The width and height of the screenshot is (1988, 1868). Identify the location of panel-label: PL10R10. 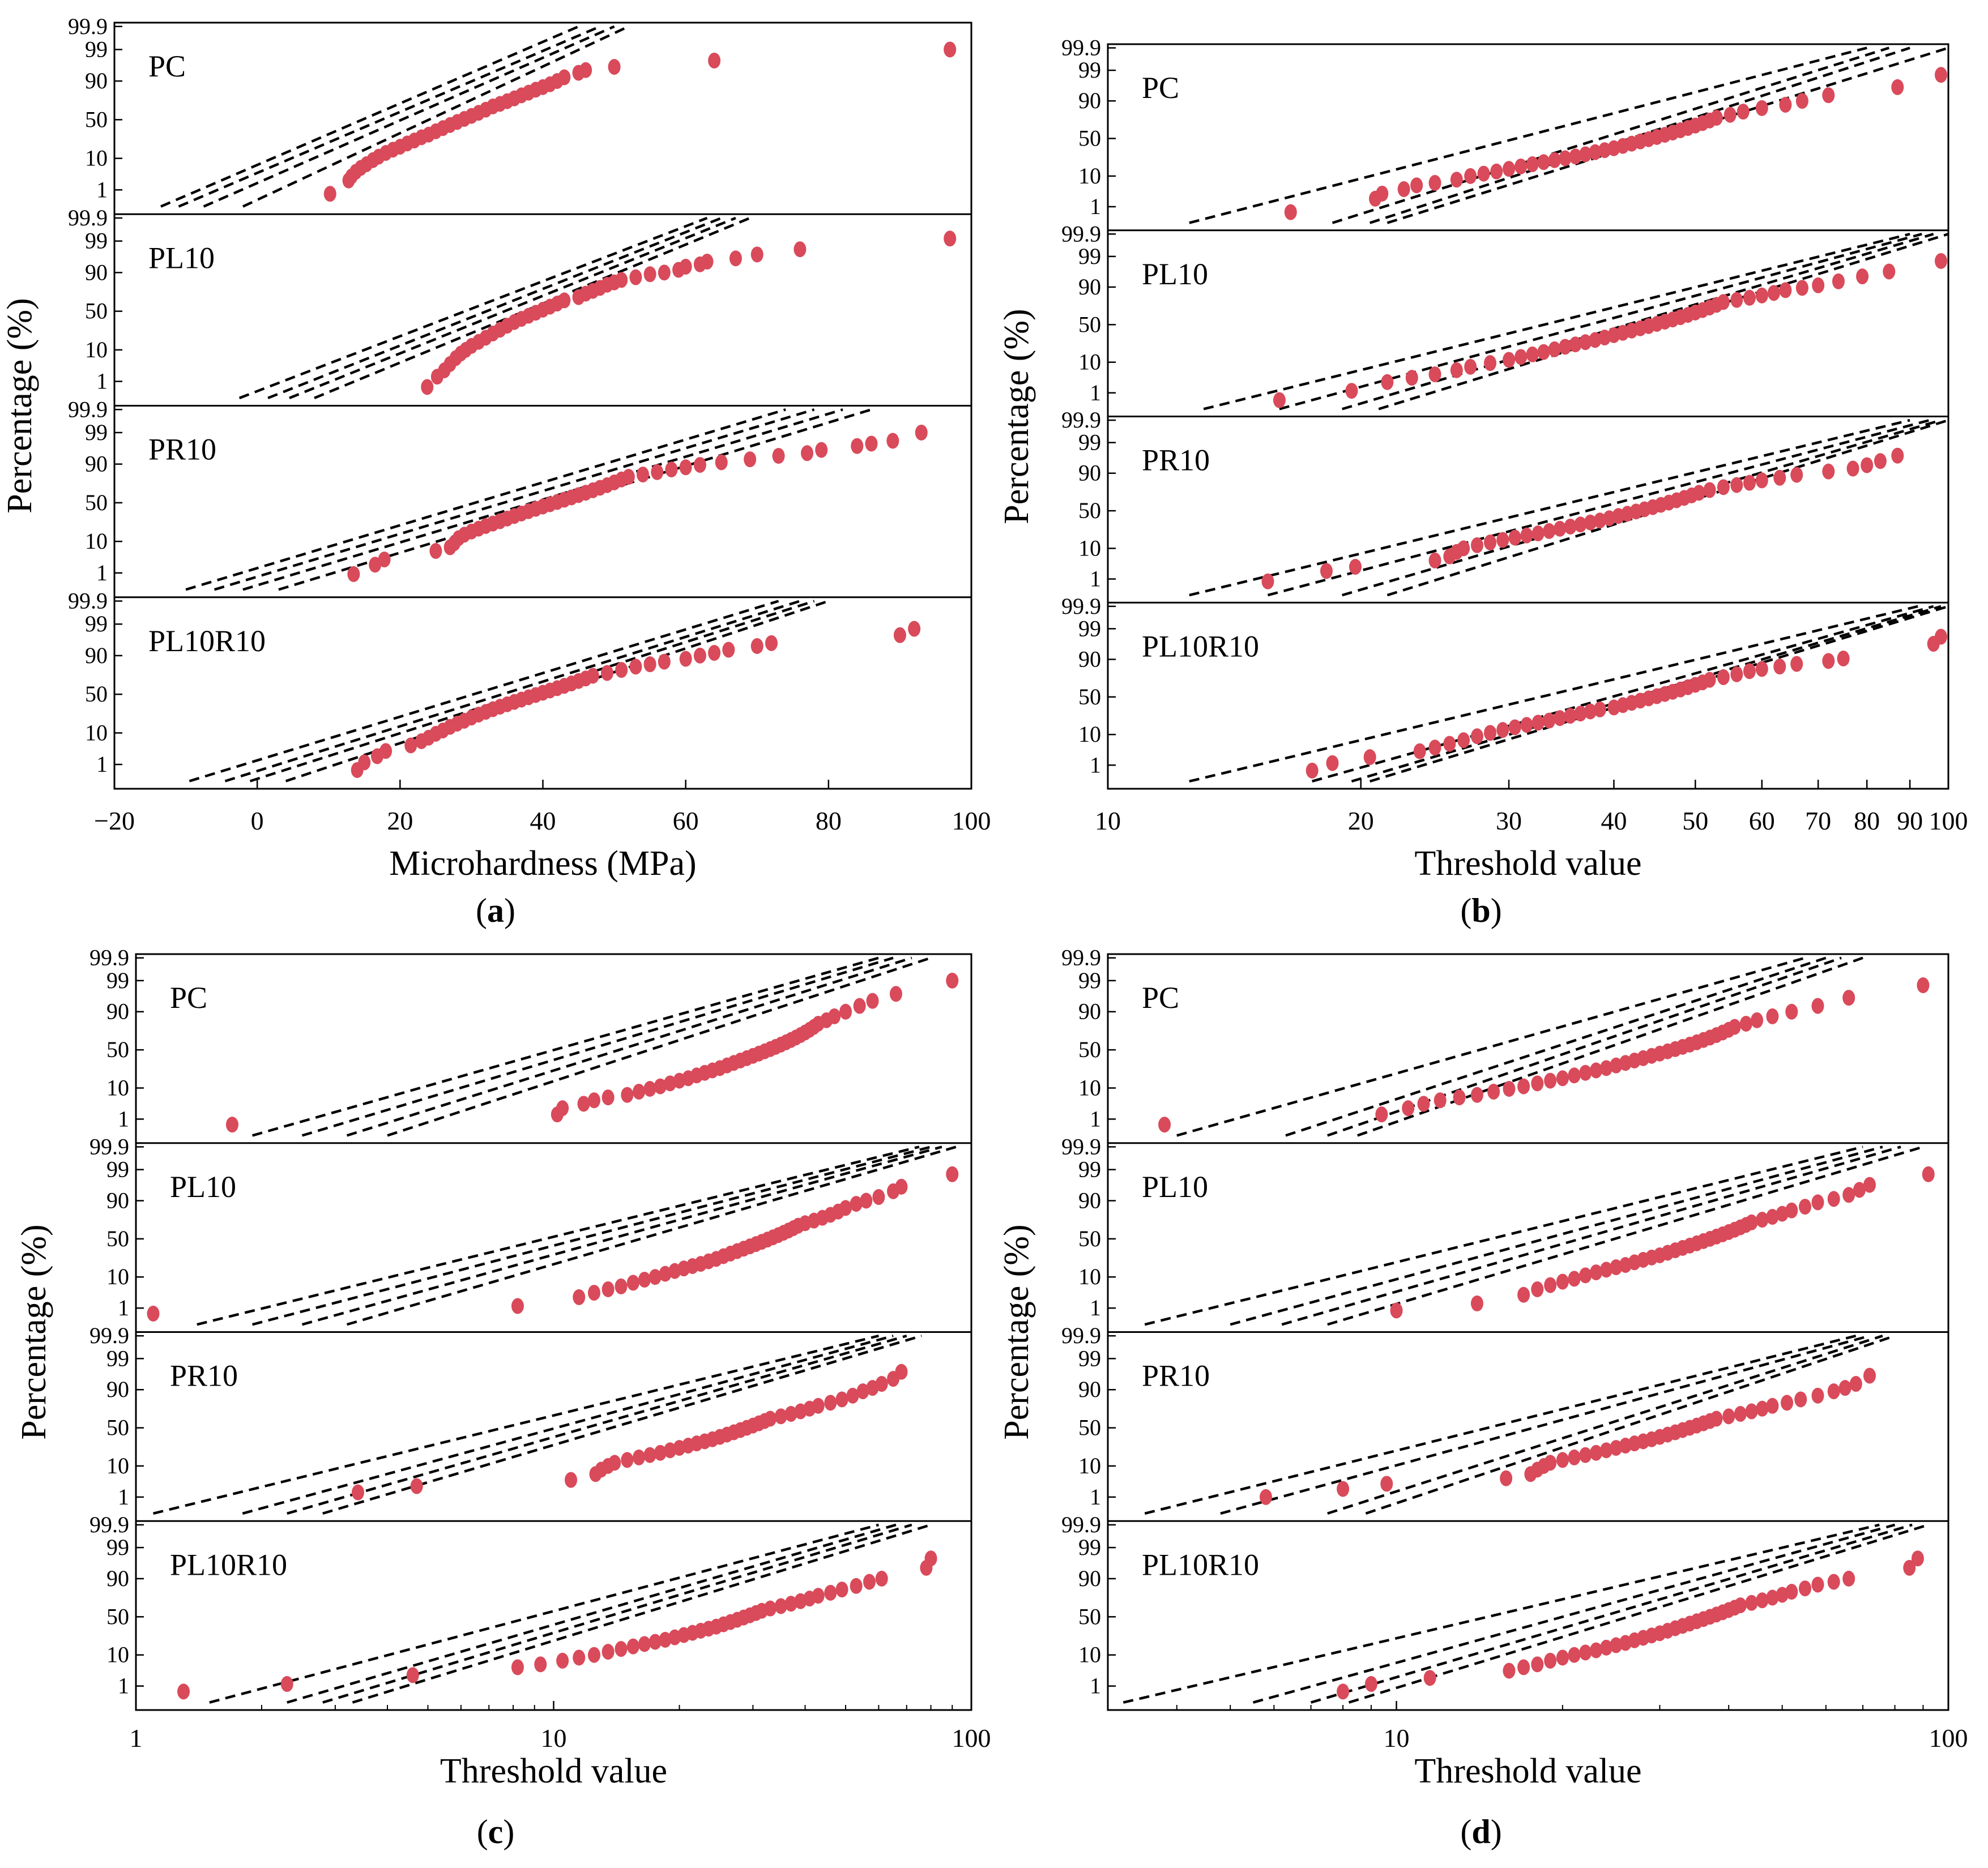
(1200, 646).